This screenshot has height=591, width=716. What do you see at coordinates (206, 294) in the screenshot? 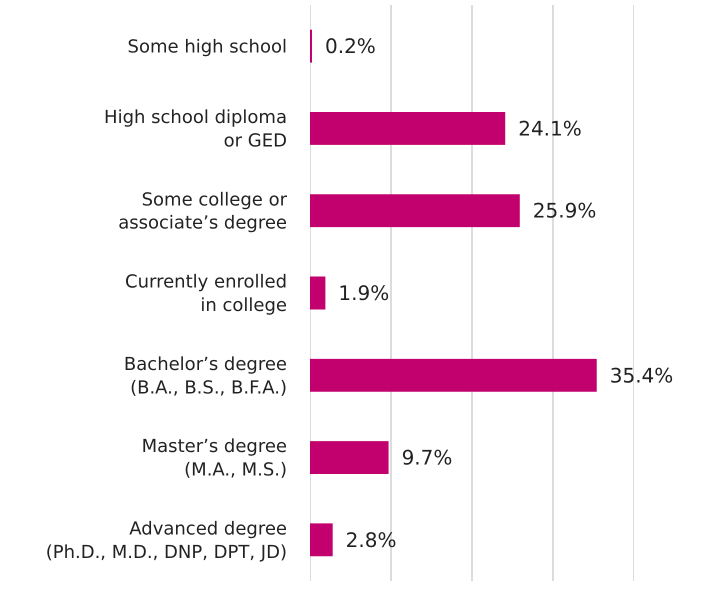
I see `y-tick-label: Currently enrolled in college` at bounding box center [206, 294].